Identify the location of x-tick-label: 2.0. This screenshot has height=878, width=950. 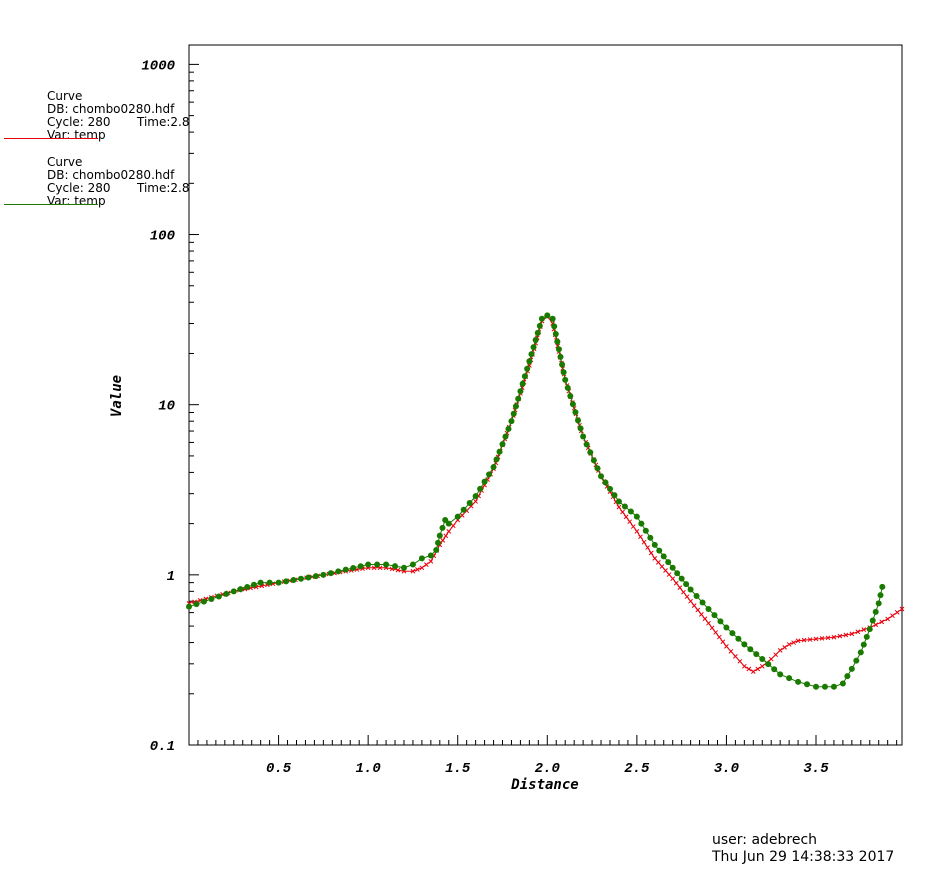
(547, 769).